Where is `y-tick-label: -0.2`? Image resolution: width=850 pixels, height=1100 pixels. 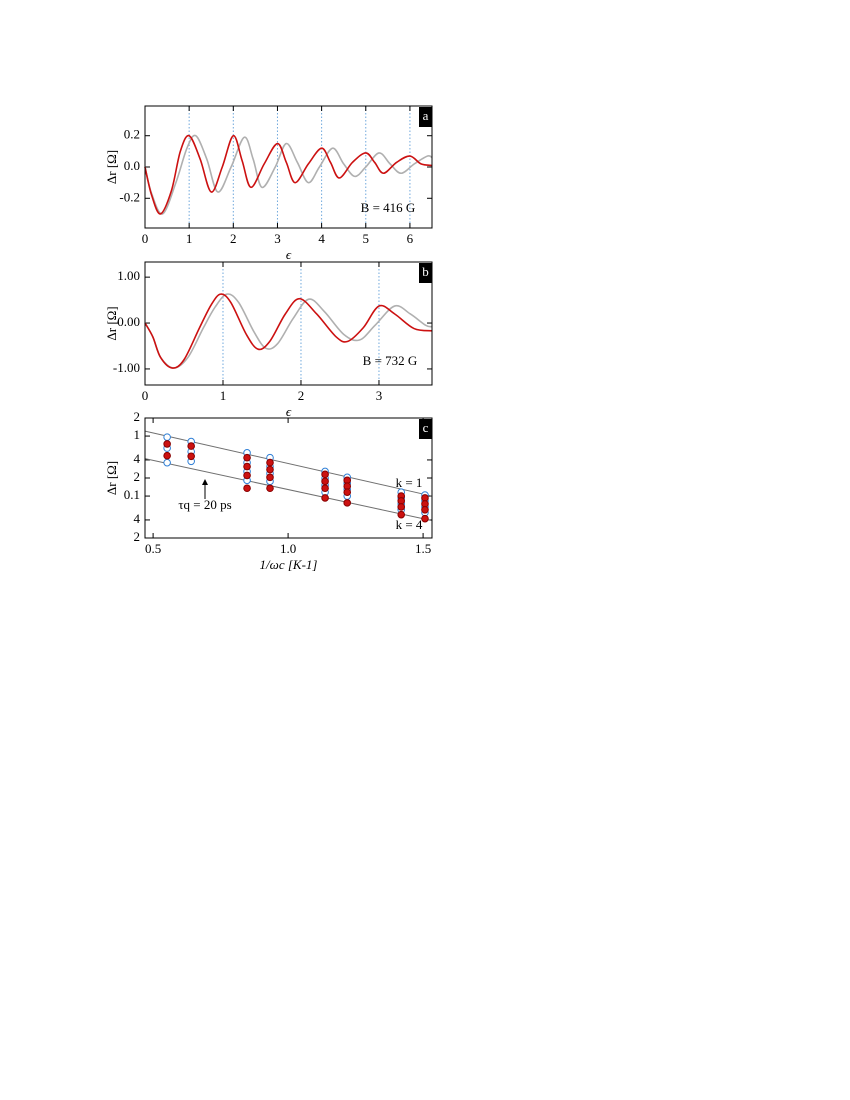 y-tick-label: -0.2 is located at coordinates (129, 196).